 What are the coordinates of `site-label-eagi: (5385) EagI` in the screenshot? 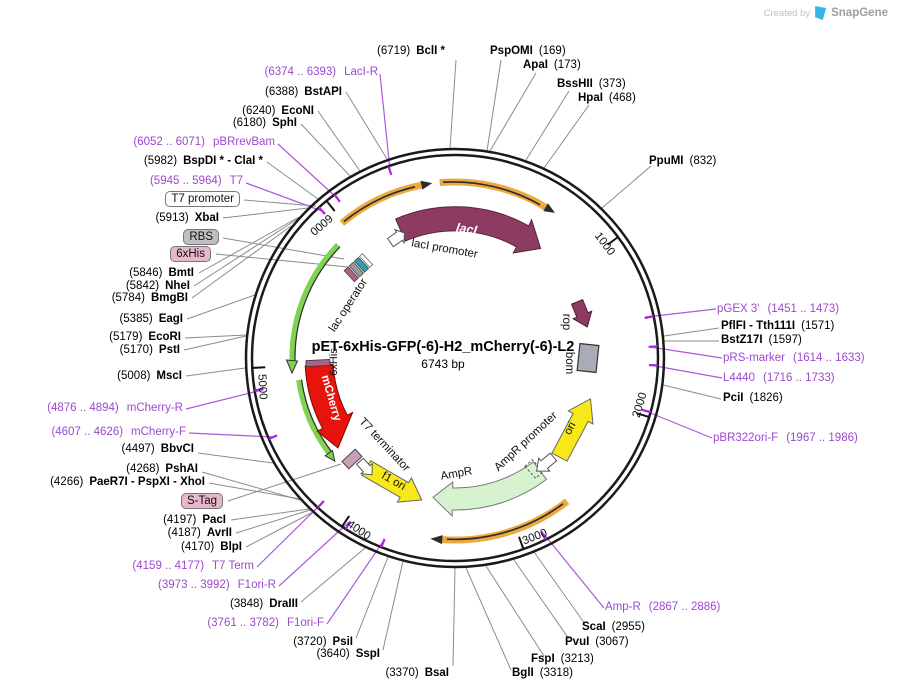 It's located at (151, 319).